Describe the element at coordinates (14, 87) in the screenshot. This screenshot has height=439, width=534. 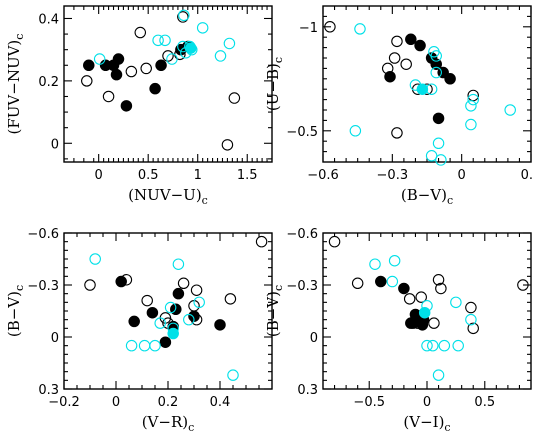
I see `y-axis-label-text: (FUV−NUV)` at that location.